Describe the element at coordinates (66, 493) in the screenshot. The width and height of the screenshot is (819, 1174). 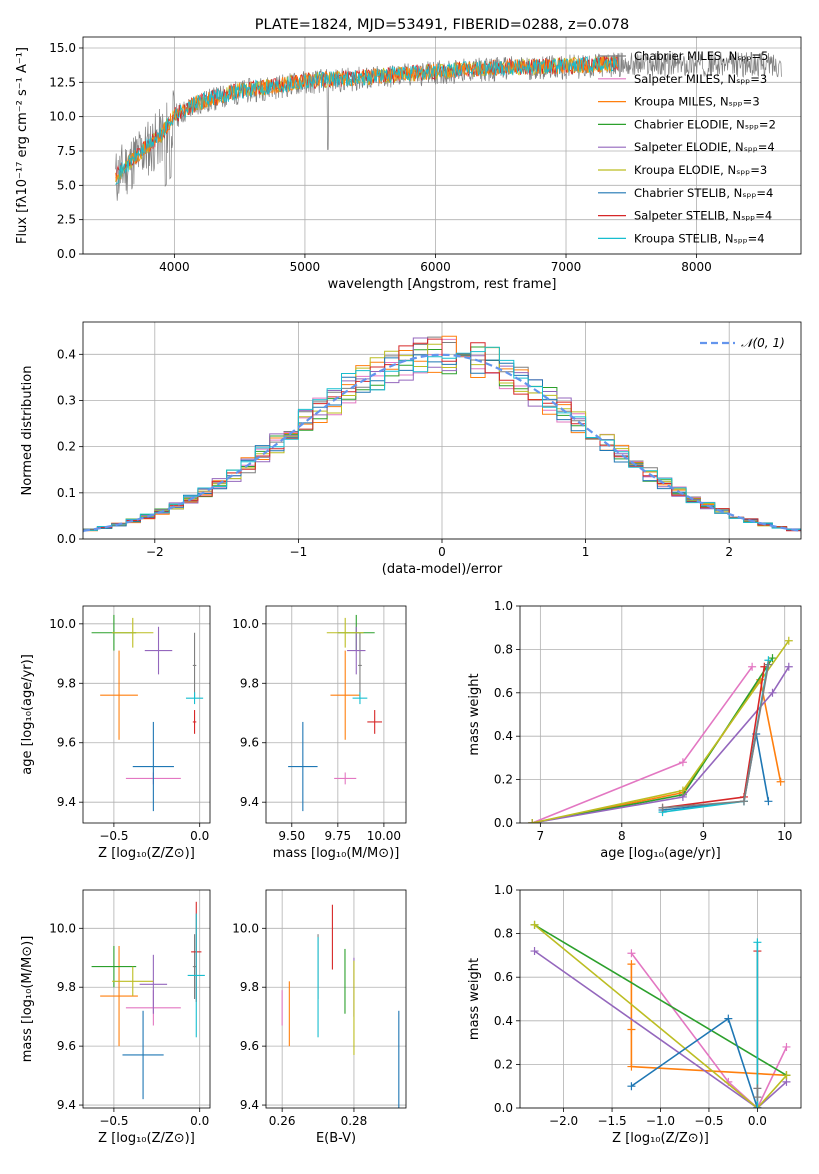
I see `y-tick-label: 0.1` at that location.